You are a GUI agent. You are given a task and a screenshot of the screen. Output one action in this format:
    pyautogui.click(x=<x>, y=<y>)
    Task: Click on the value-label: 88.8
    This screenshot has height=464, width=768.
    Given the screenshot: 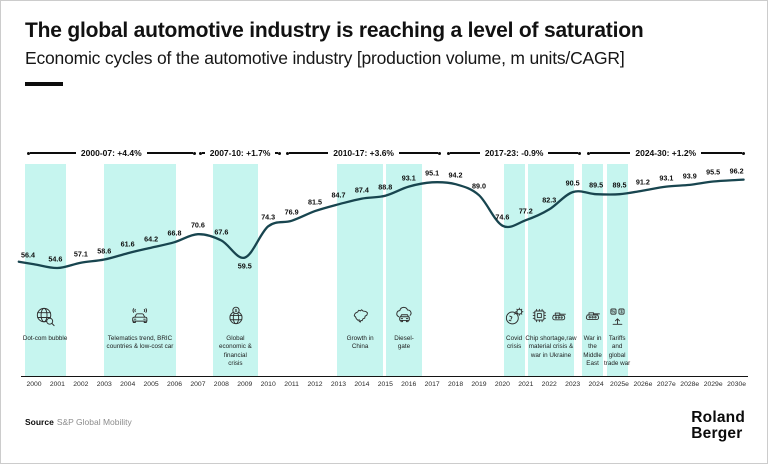 What is the action you would take?
    pyautogui.click(x=385, y=187)
    